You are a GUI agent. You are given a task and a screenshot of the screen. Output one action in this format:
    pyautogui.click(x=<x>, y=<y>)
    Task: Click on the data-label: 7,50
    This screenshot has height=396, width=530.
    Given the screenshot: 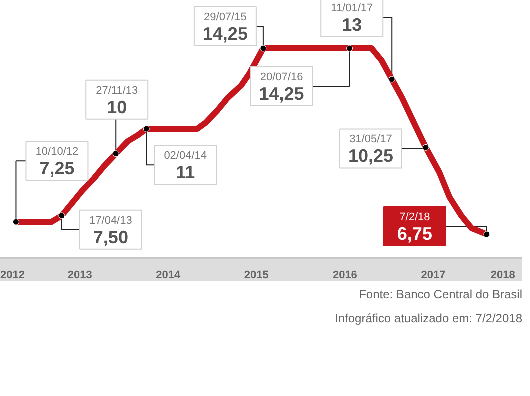 What is the action you would take?
    pyautogui.click(x=110, y=237)
    